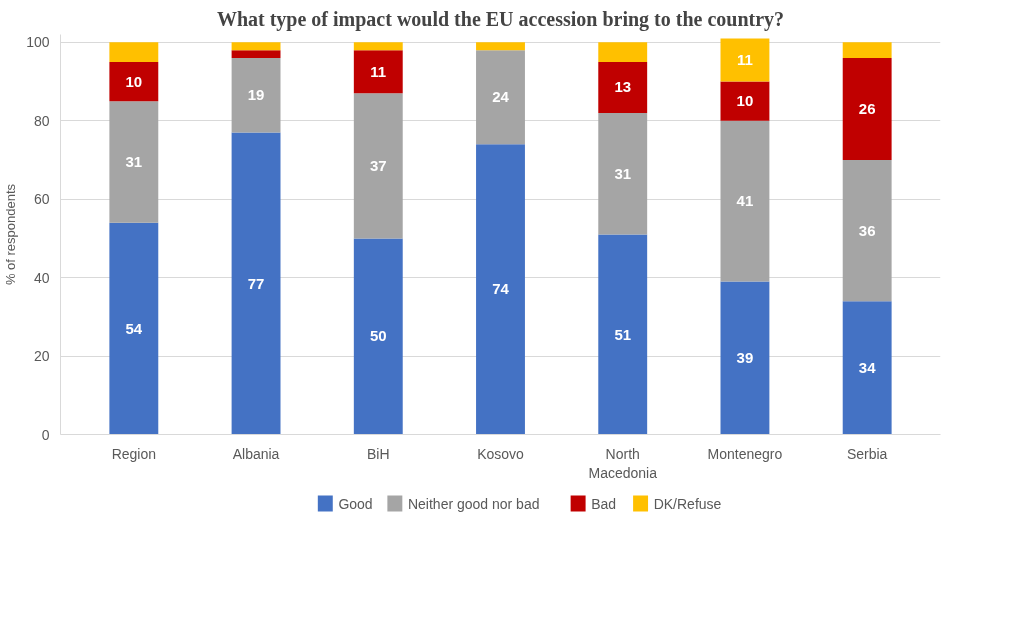 The height and width of the screenshot is (641, 1029). I want to click on x-tick-label: BiH, so click(378, 453).